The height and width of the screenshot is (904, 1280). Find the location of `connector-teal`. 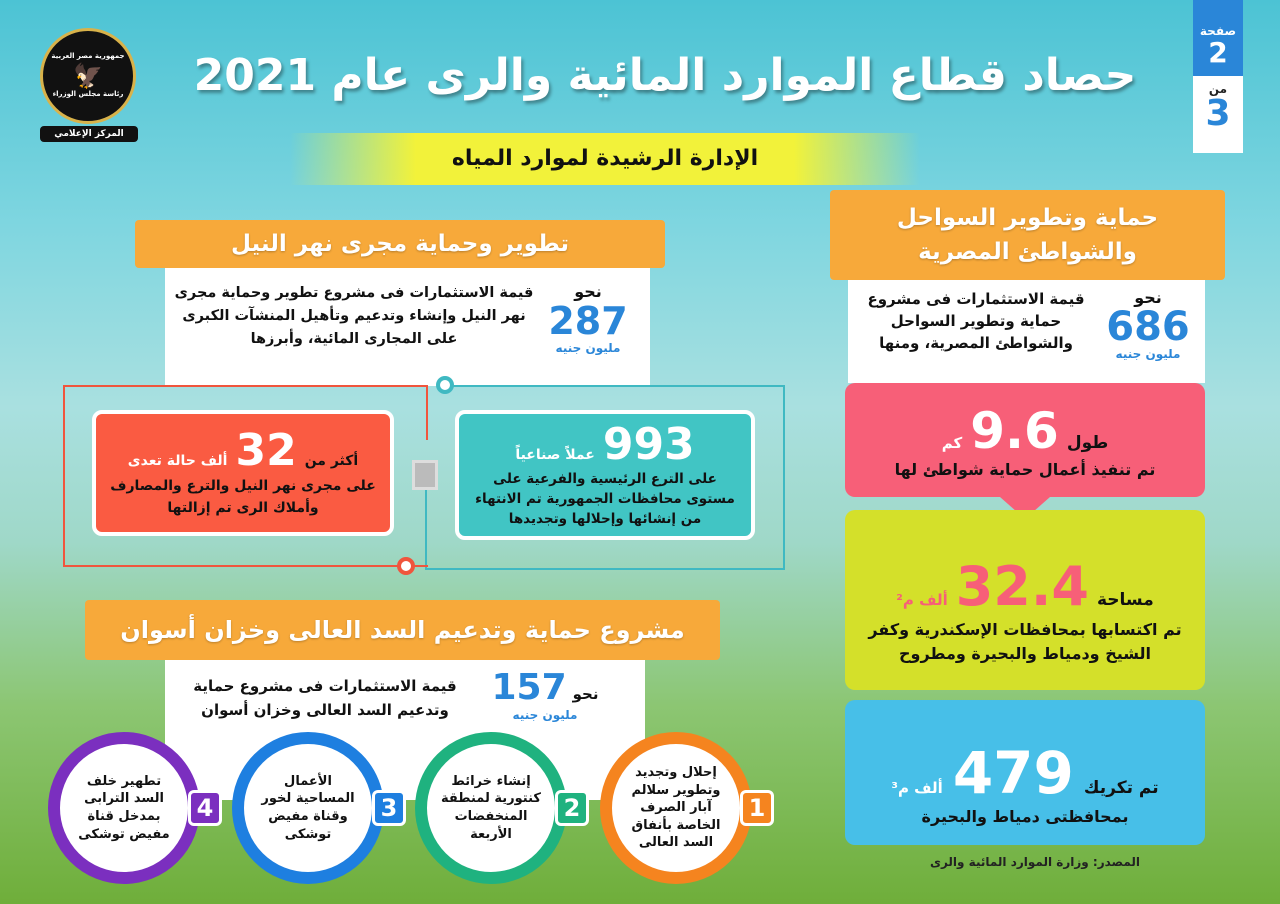

connector-teal is located at coordinates (615, 477).